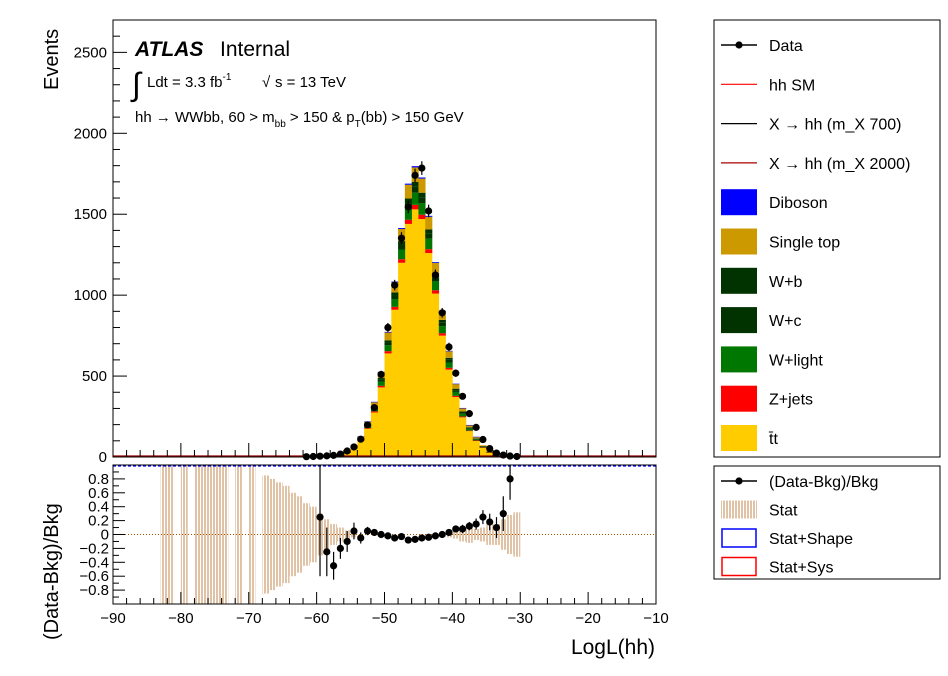 The image size is (948, 676). I want to click on legend-label: Z+jets, so click(791, 400).